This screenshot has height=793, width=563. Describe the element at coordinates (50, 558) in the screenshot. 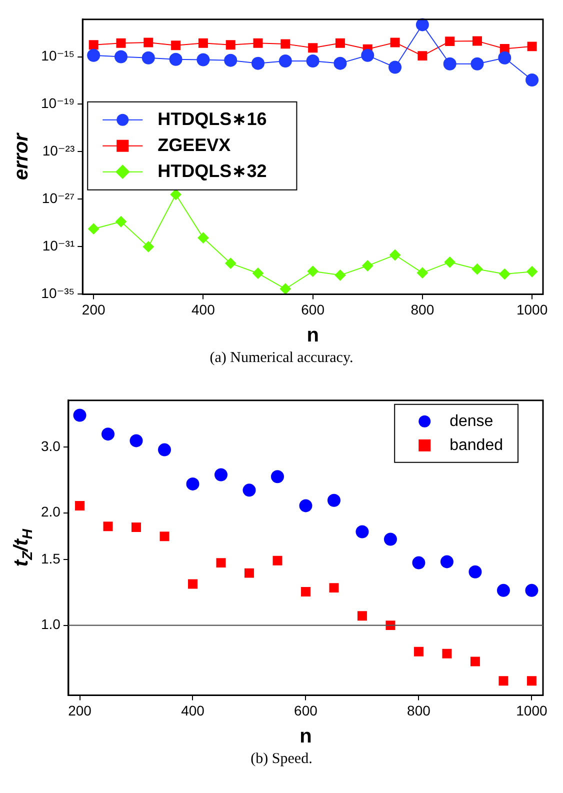

I see `y-tick-label: 1.5` at that location.